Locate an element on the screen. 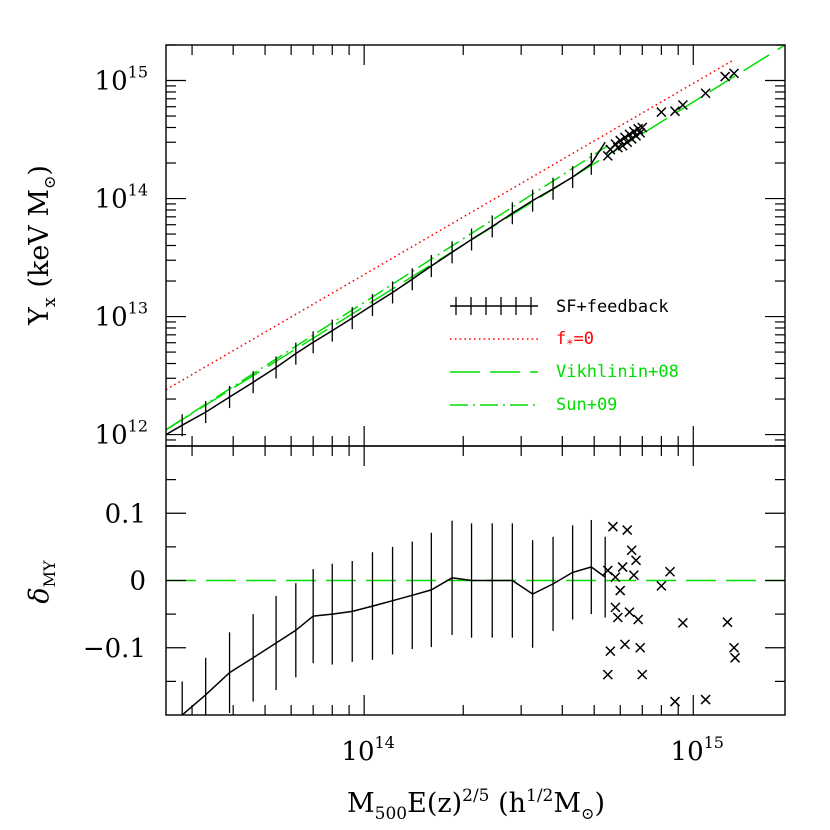  xtick-label-1: 1015 is located at coordinates (697, 750).